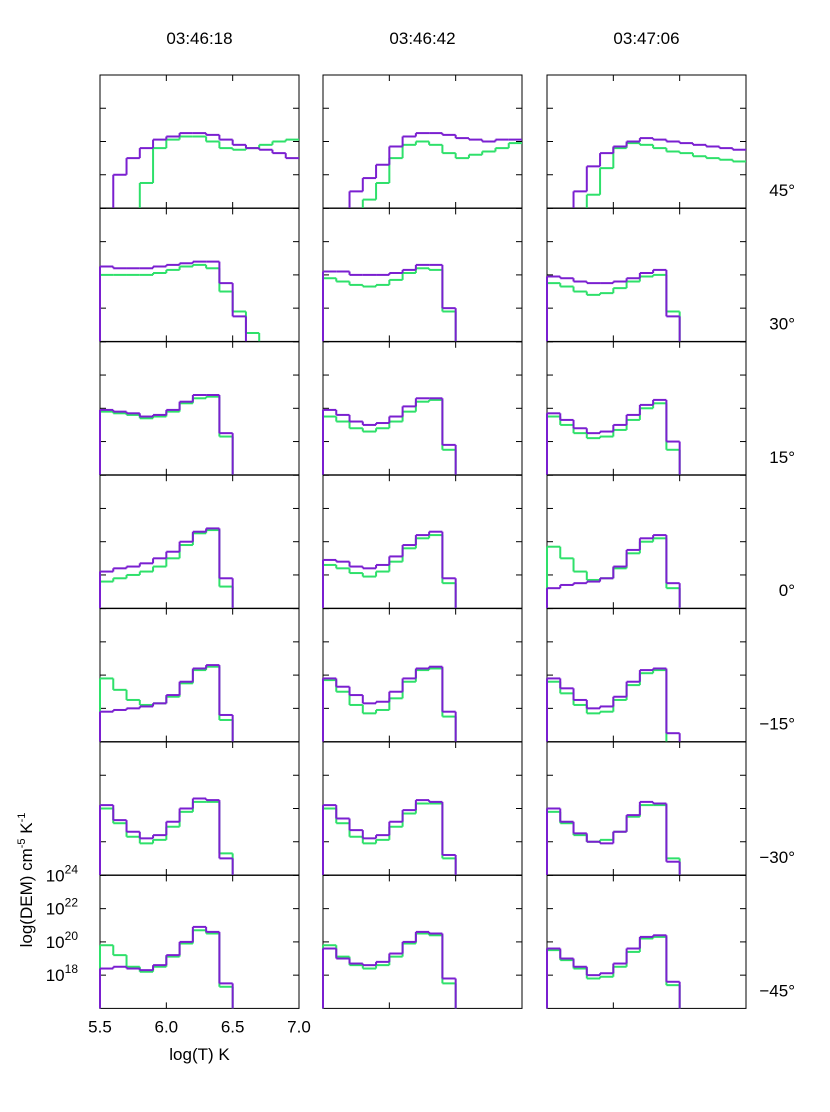 The image size is (830, 1112). What do you see at coordinates (72, 969) in the screenshot?
I see `y-tick-exponent: 18` at bounding box center [72, 969].